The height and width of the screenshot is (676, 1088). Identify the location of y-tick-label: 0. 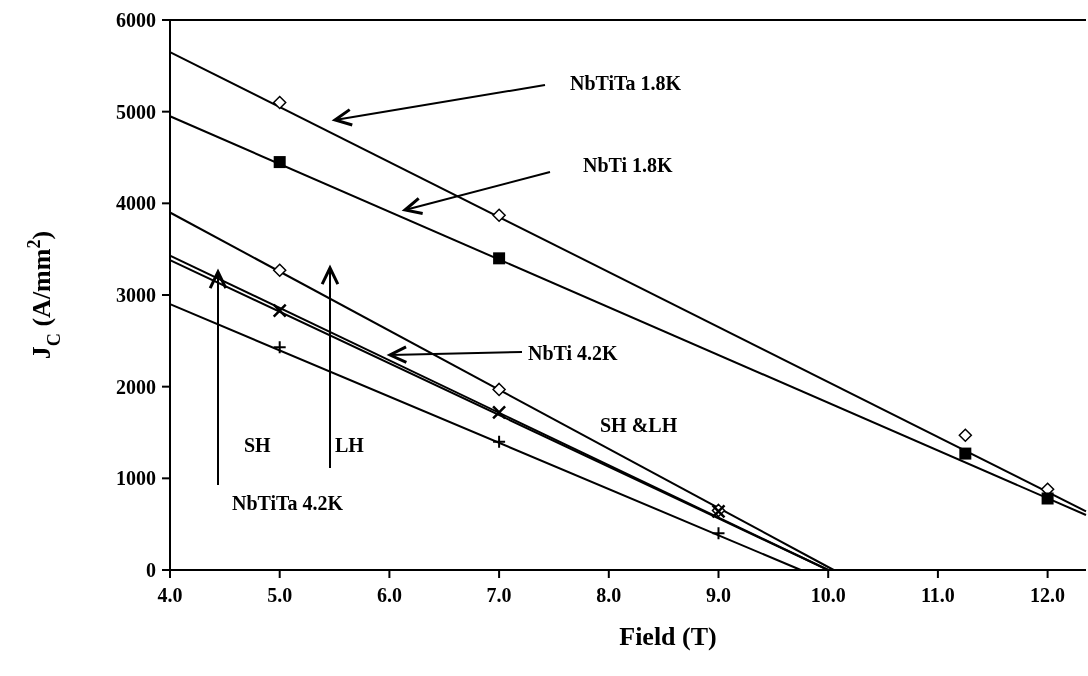
(151, 570).